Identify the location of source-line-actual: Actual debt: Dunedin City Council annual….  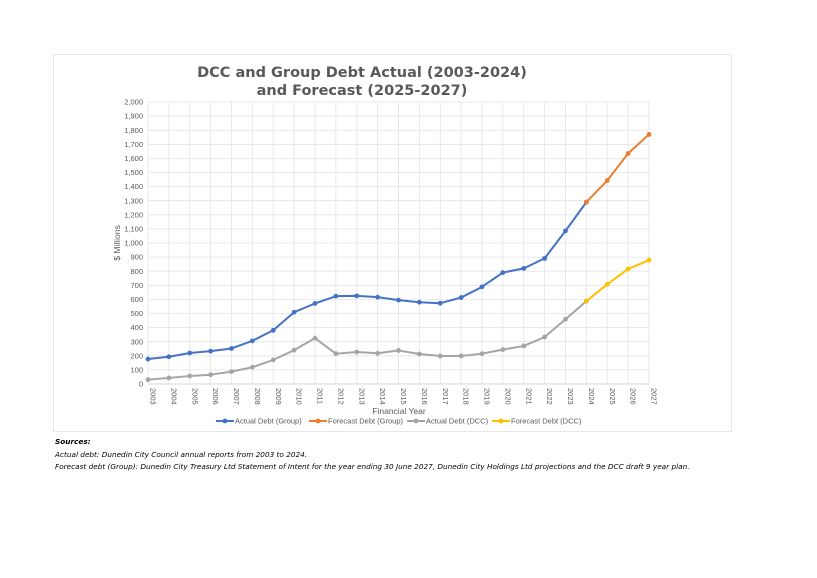
(181, 454).